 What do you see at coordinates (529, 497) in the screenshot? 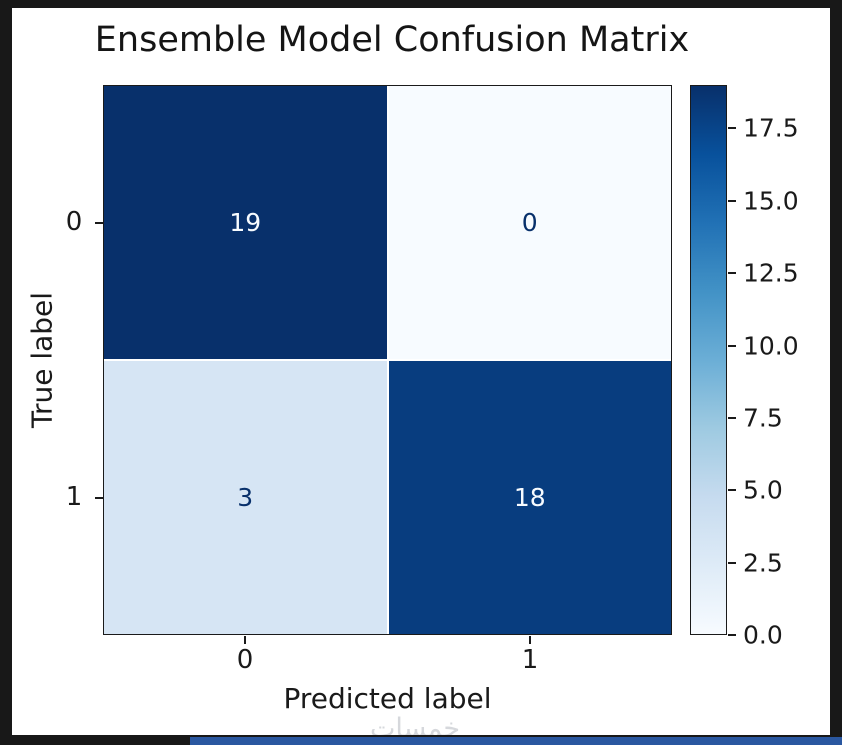
I see `cell-true1-pred1: 18` at bounding box center [529, 497].